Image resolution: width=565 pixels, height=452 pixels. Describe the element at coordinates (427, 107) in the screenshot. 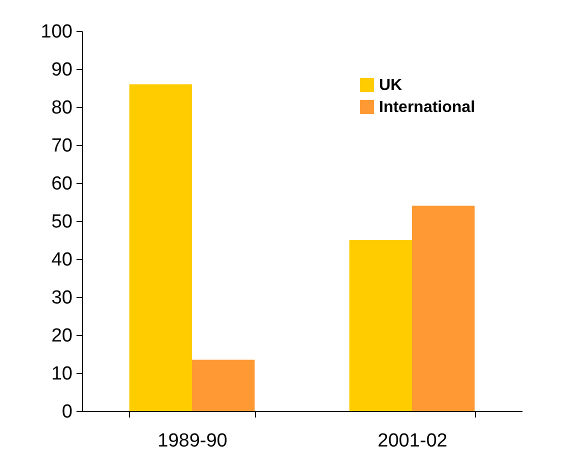

I see `legend-label: International` at that location.